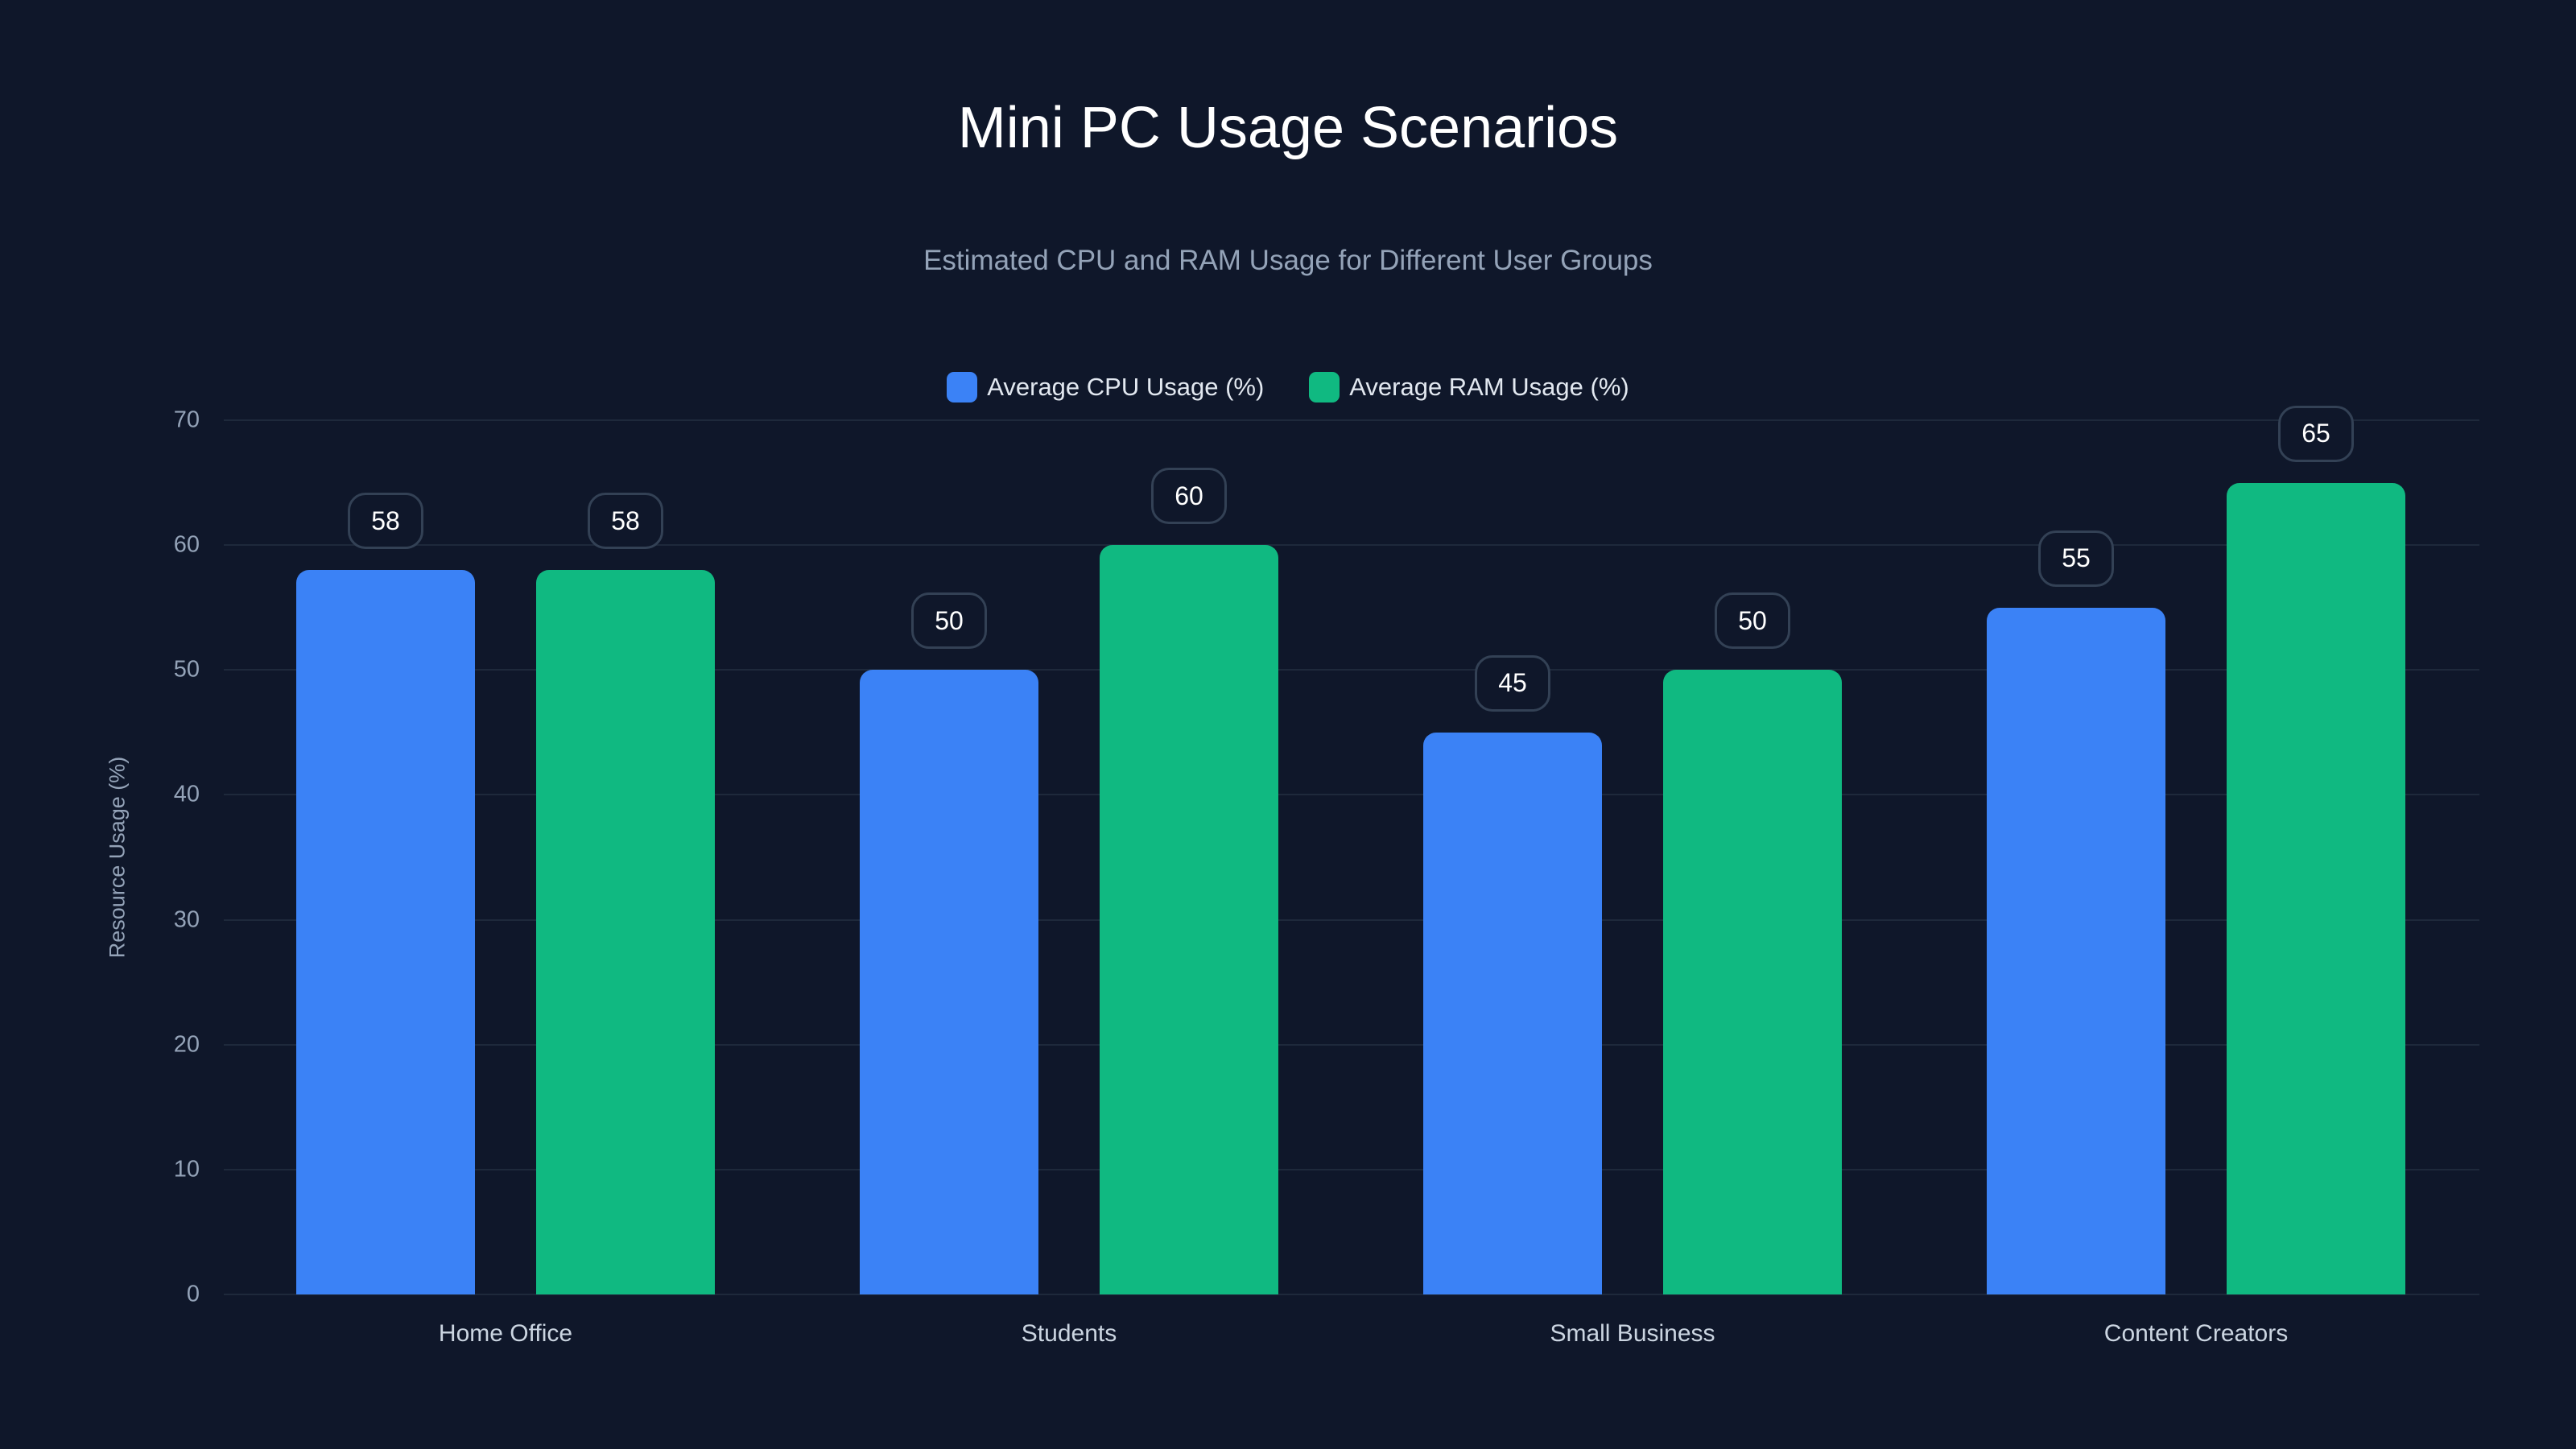 This screenshot has width=2576, height=1449. I want to click on x-tick-label: Small Business, so click(1632, 1333).